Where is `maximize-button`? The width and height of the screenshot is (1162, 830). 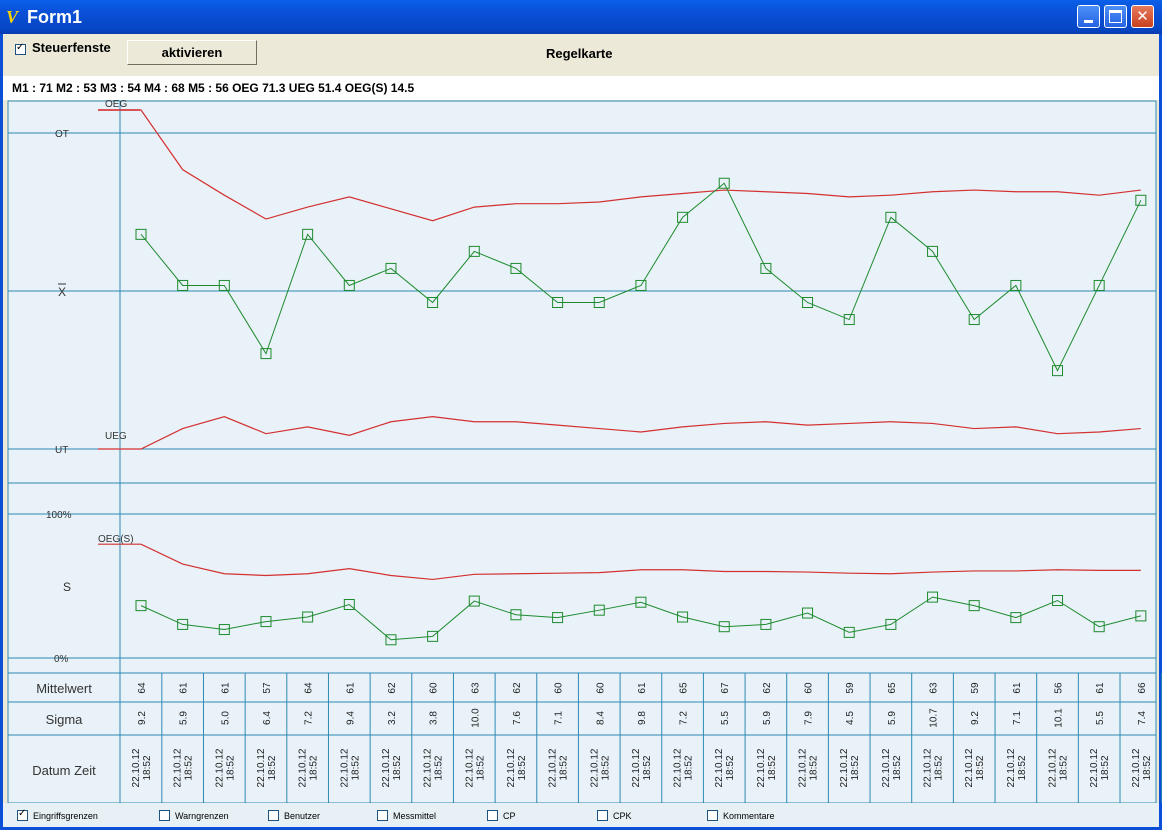 maximize-button is located at coordinates (1115, 16).